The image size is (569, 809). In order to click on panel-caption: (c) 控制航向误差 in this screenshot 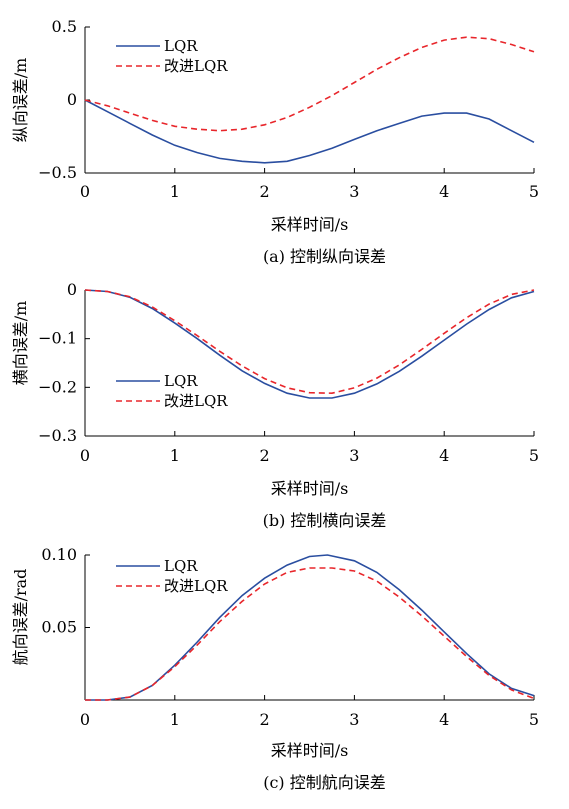, I will do `click(324, 782)`.